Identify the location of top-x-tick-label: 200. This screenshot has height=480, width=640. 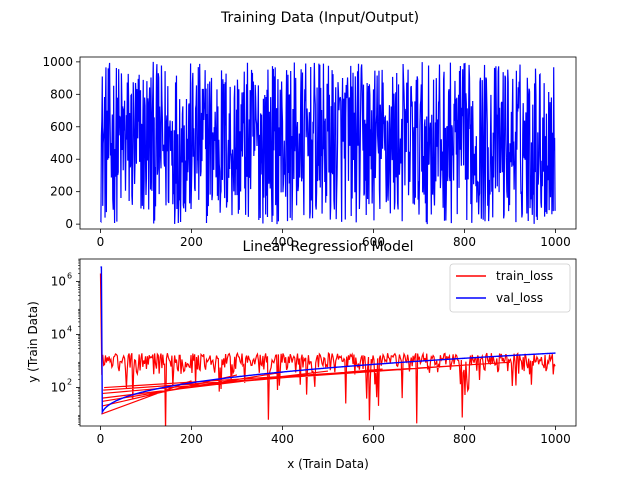
(191, 242).